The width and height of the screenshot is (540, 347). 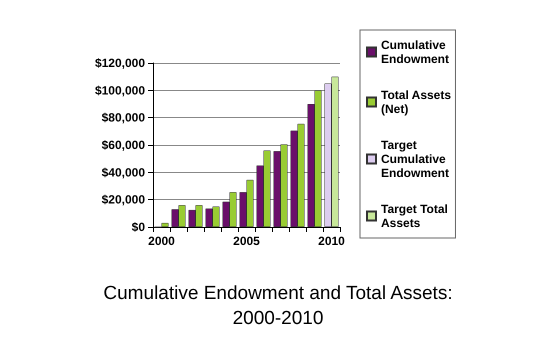 What do you see at coordinates (162, 241) in the screenshot?
I see `x-tick-label: 2000` at bounding box center [162, 241].